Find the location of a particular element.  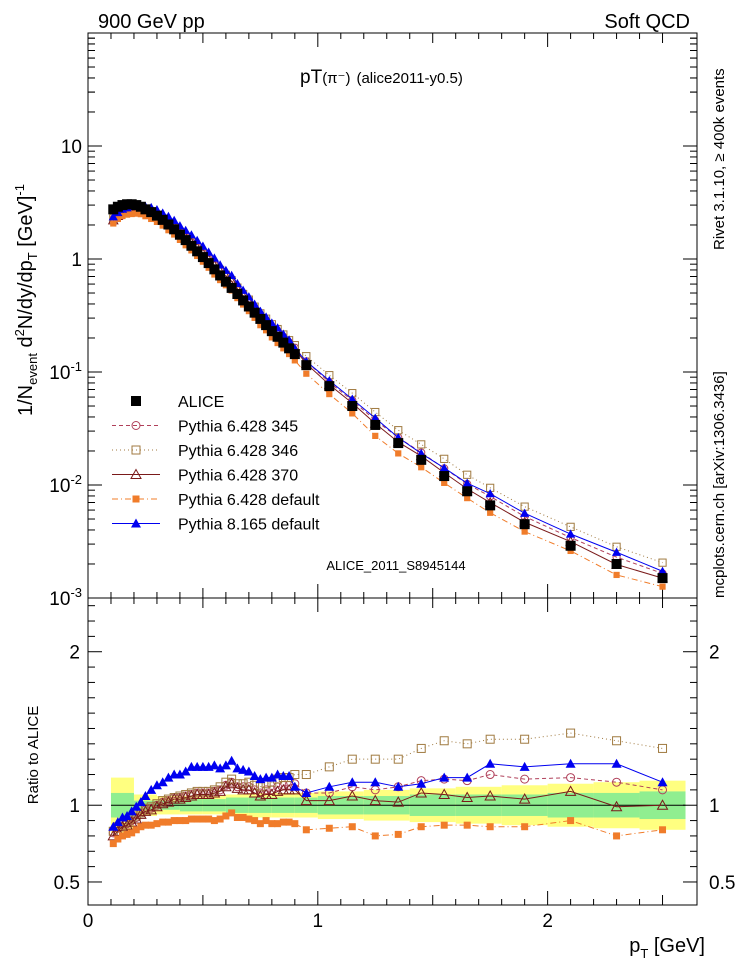

legend-label-p346: Pythia 6.428 346 is located at coordinates (238, 451).